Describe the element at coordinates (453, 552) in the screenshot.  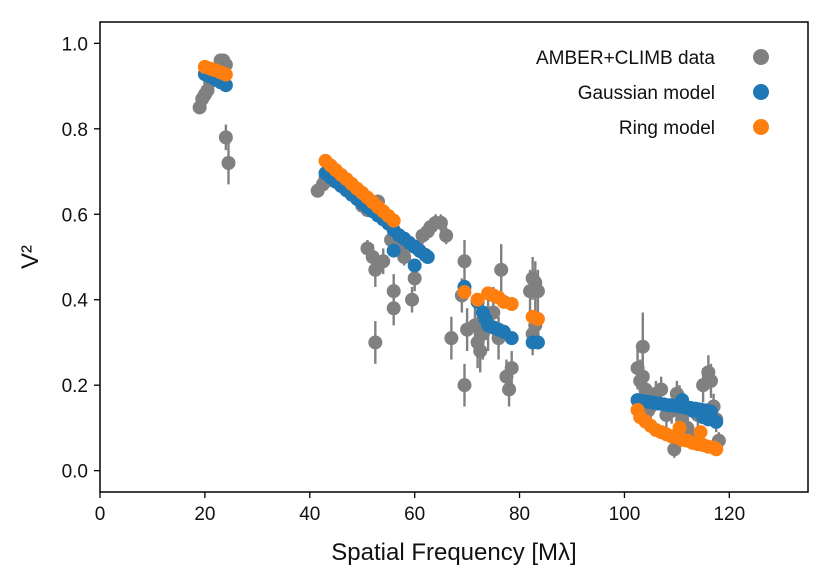
I see `x-axis-label: Spatial Frequency [Mλ]` at that location.